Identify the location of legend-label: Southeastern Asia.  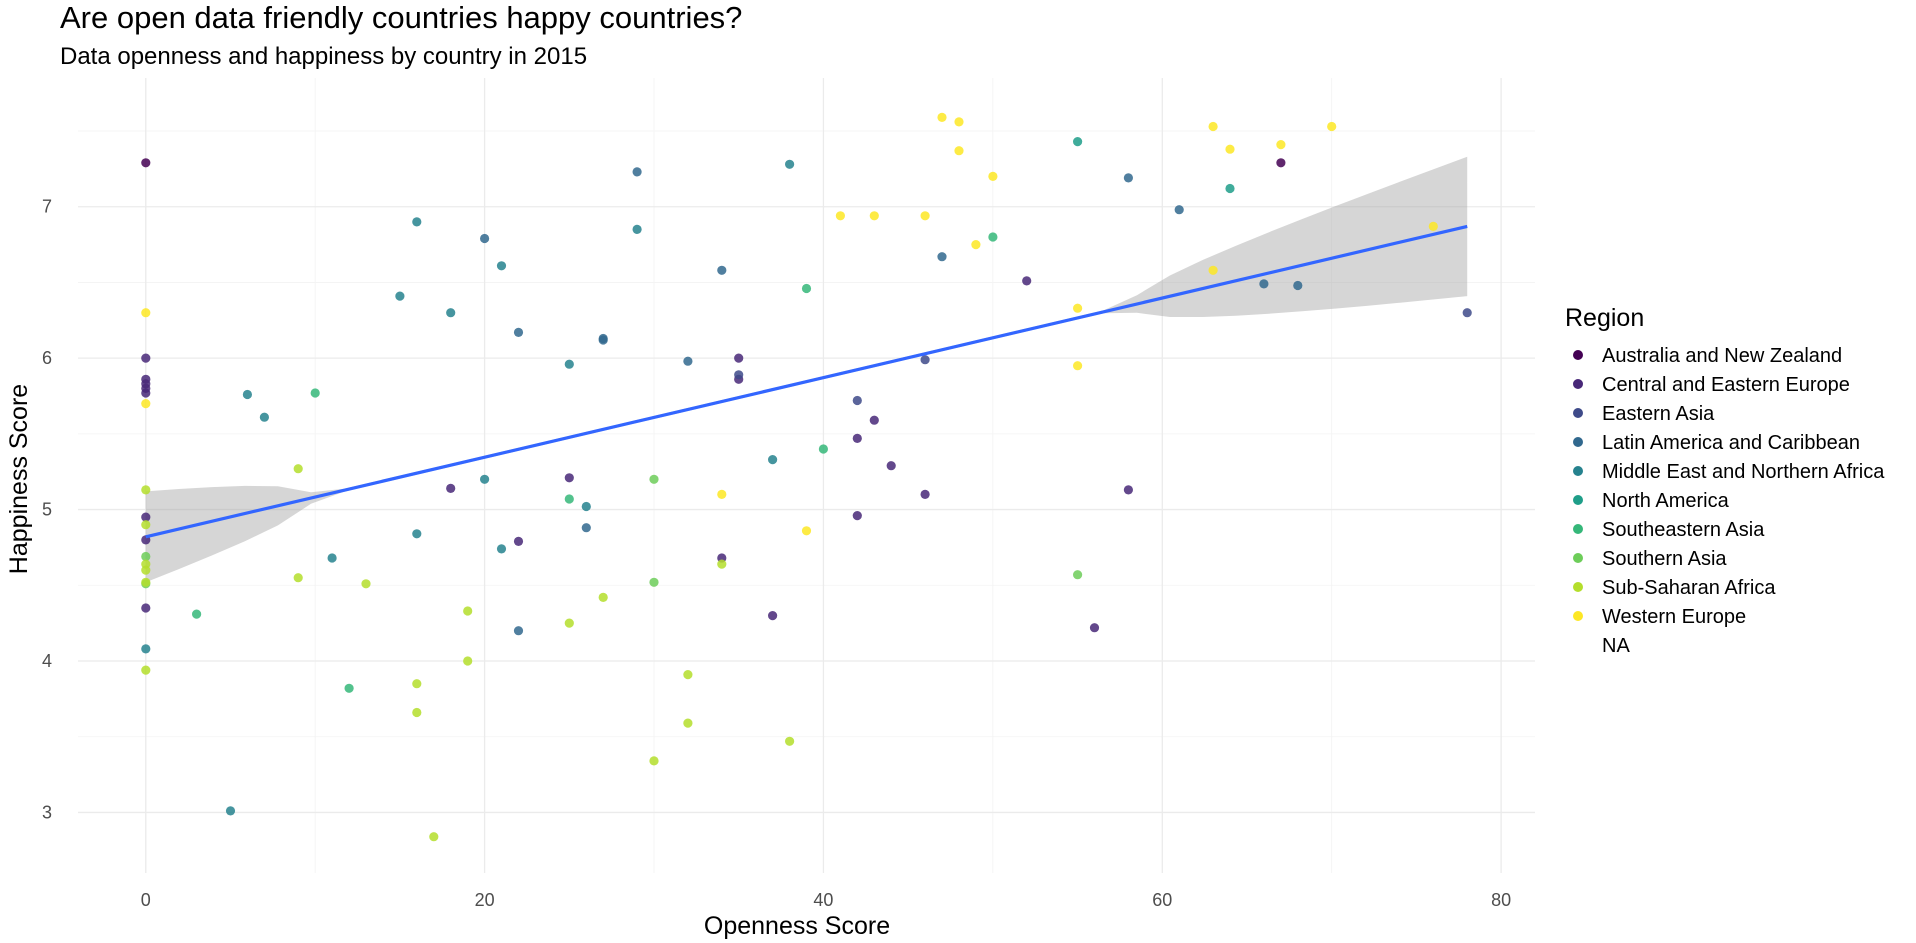
(1683, 530).